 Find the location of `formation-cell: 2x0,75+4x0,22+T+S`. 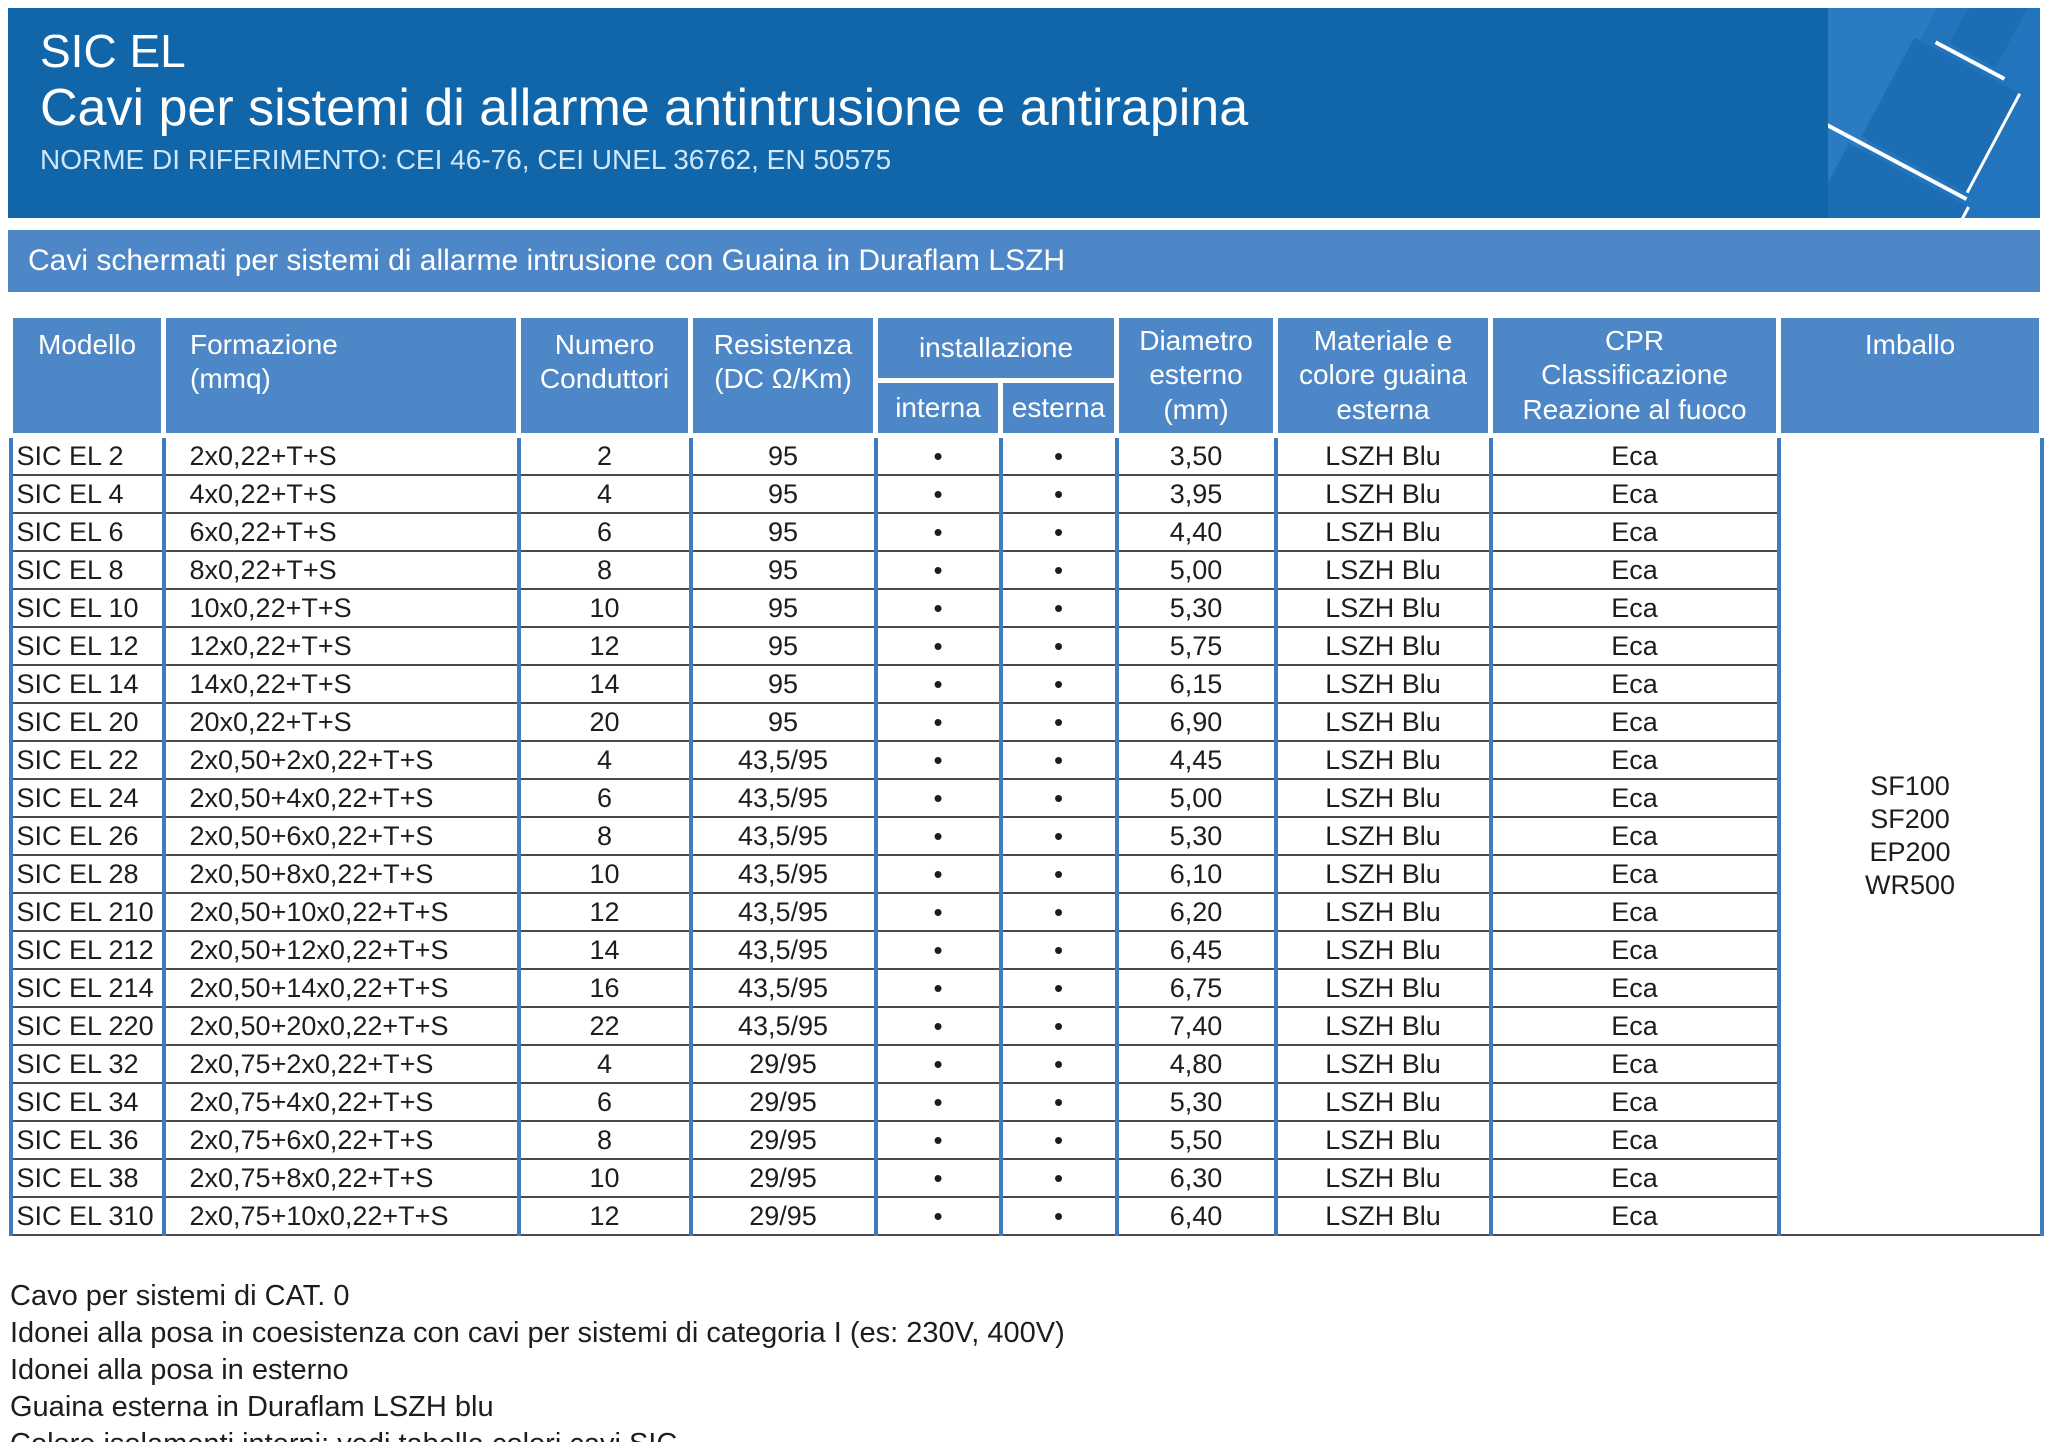

formation-cell: 2x0,75+4x0,22+T+S is located at coordinates (341, 1102).